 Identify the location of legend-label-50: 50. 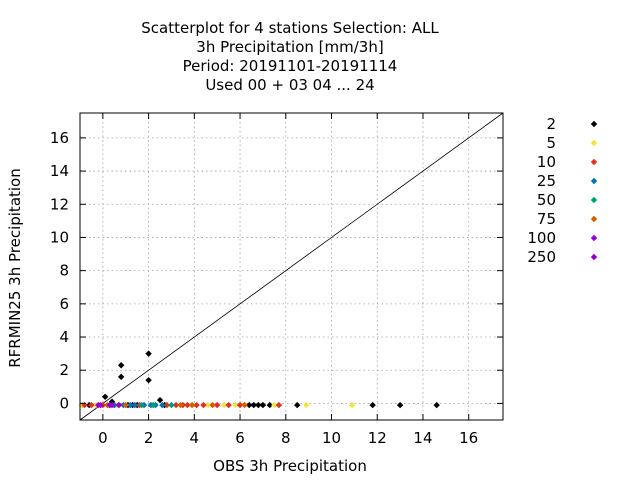
(546, 200).